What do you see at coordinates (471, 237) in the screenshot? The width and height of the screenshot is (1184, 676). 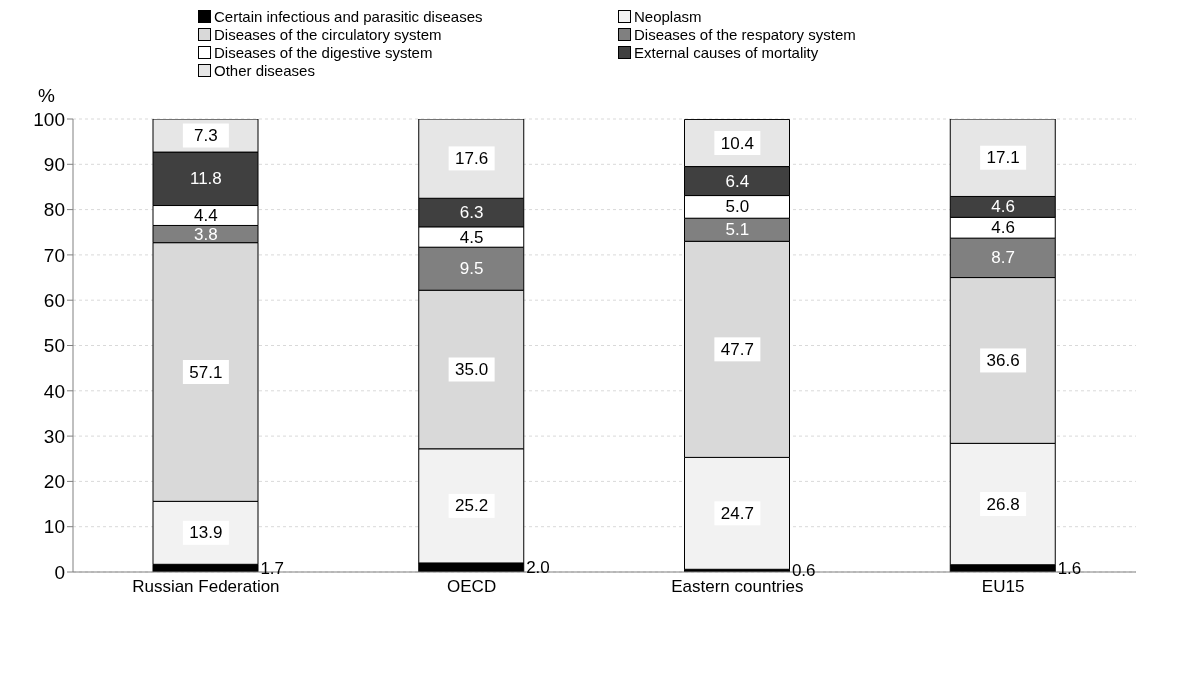 I see `data-label: 4.5` at bounding box center [471, 237].